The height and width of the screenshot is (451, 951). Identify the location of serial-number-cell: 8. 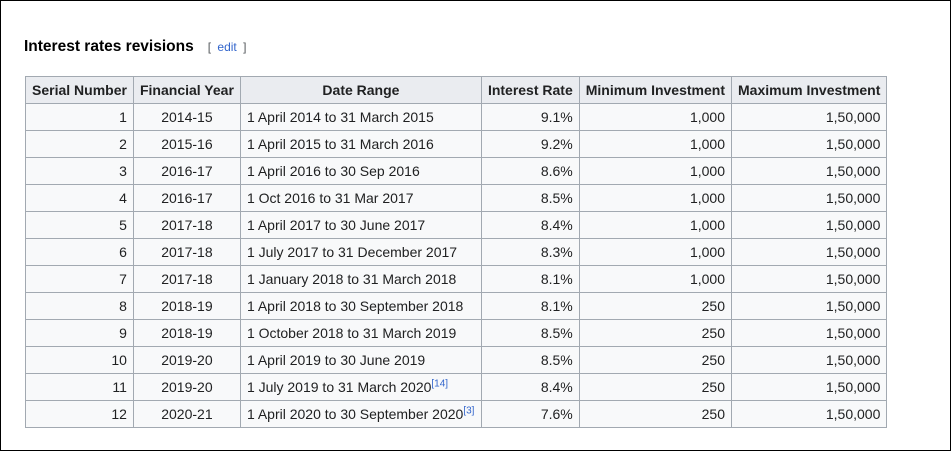
(79, 306).